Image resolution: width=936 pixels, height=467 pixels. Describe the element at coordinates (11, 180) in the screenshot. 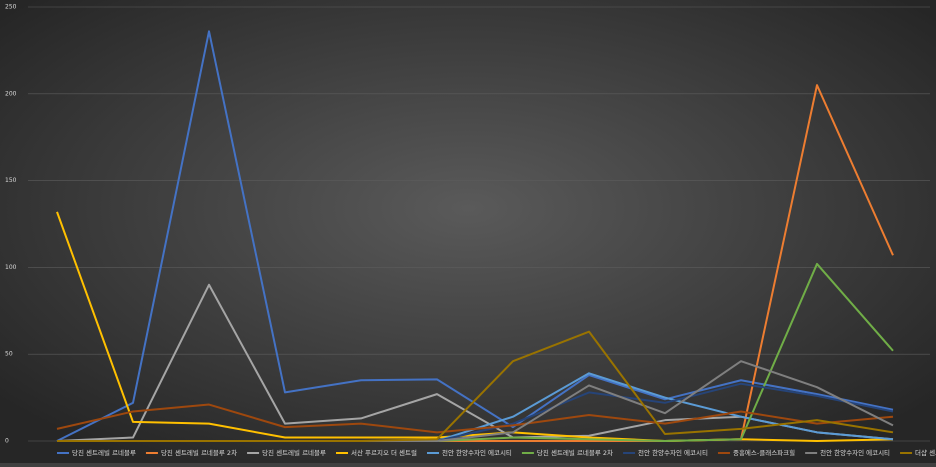

I see `y-tick-label: 150` at that location.